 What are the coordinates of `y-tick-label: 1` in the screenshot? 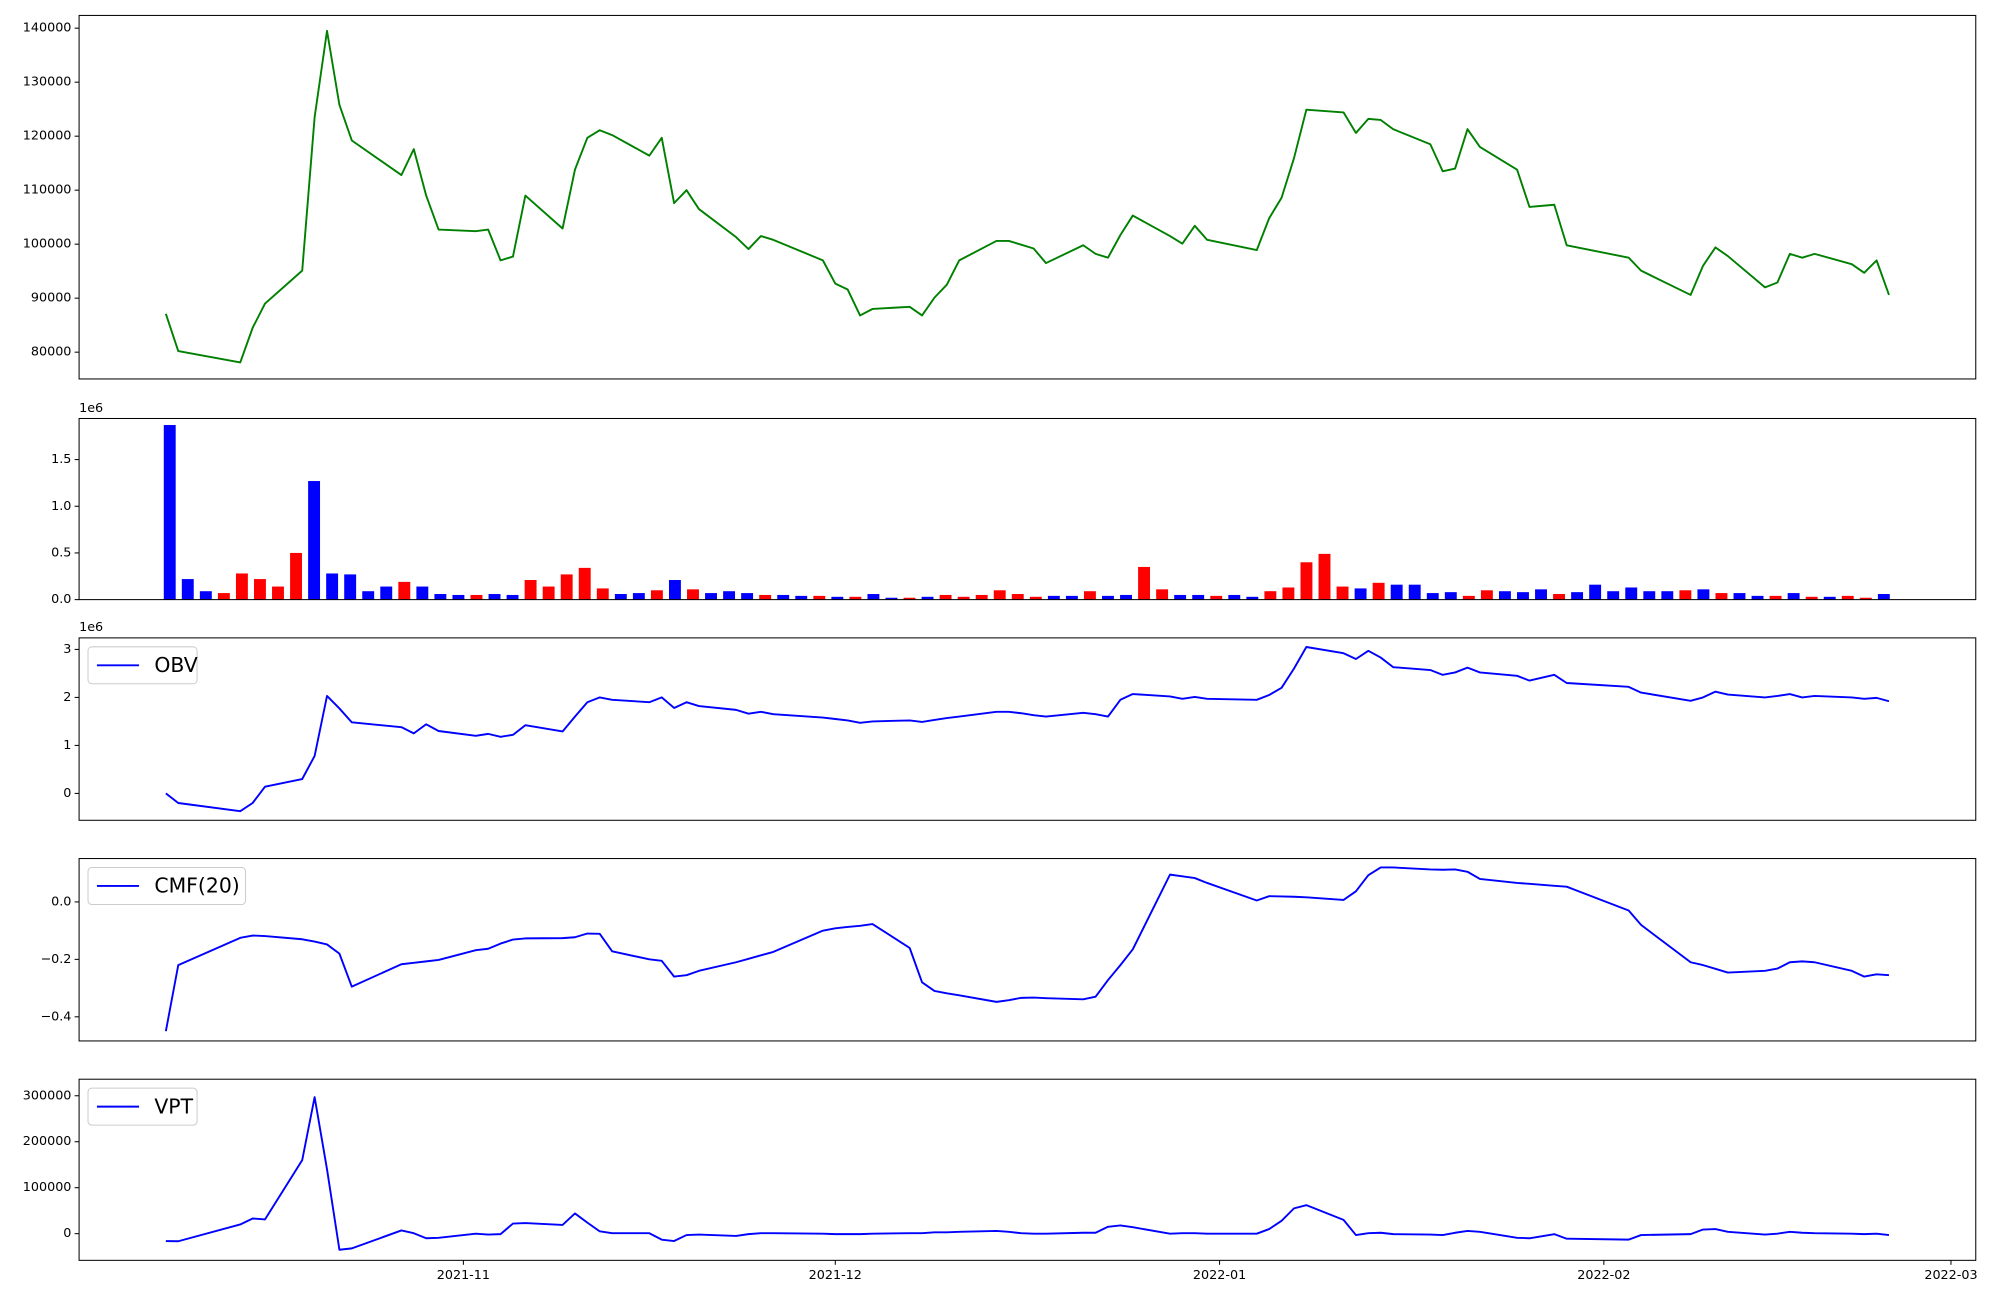 It's located at (67, 745).